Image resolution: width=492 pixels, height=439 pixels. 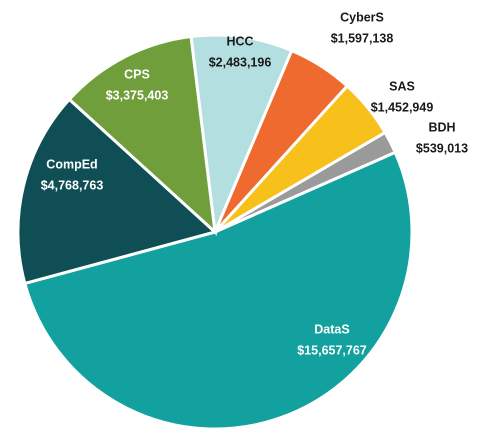 I want to click on slice-label: CompEd, so click(x=71, y=164).